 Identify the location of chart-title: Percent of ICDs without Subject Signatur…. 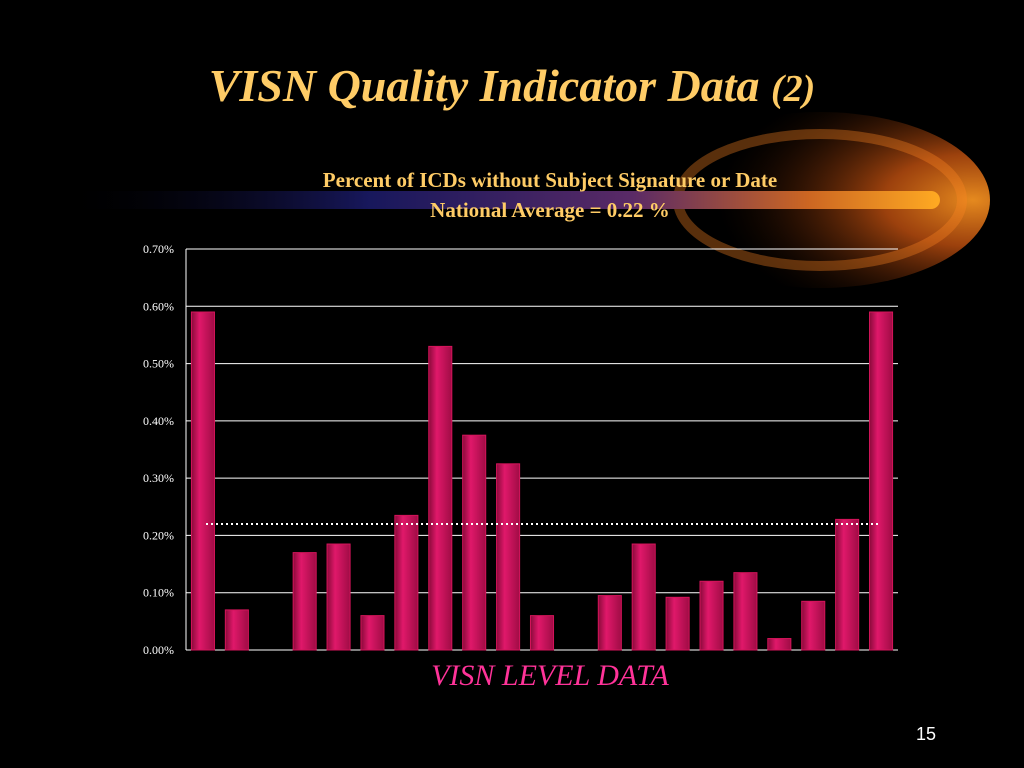
(550, 180).